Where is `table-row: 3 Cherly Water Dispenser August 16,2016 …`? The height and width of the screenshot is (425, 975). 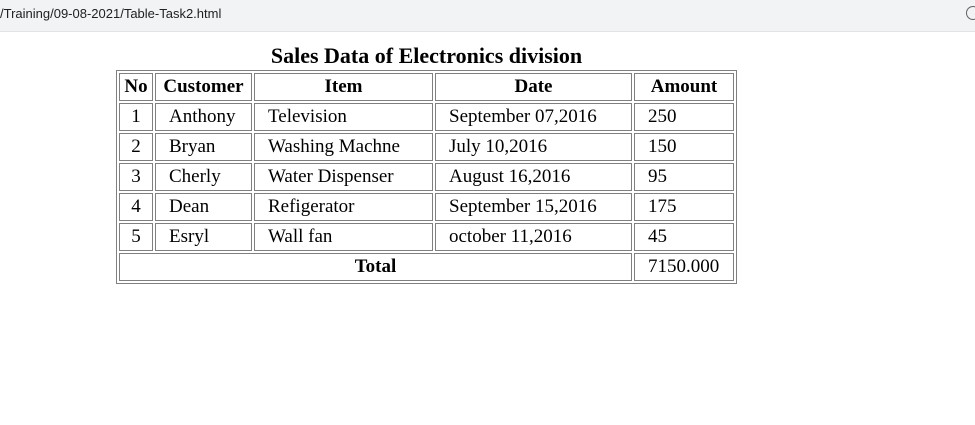
table-row: 3 Cherly Water Dispenser August 16,2016 … is located at coordinates (426, 177).